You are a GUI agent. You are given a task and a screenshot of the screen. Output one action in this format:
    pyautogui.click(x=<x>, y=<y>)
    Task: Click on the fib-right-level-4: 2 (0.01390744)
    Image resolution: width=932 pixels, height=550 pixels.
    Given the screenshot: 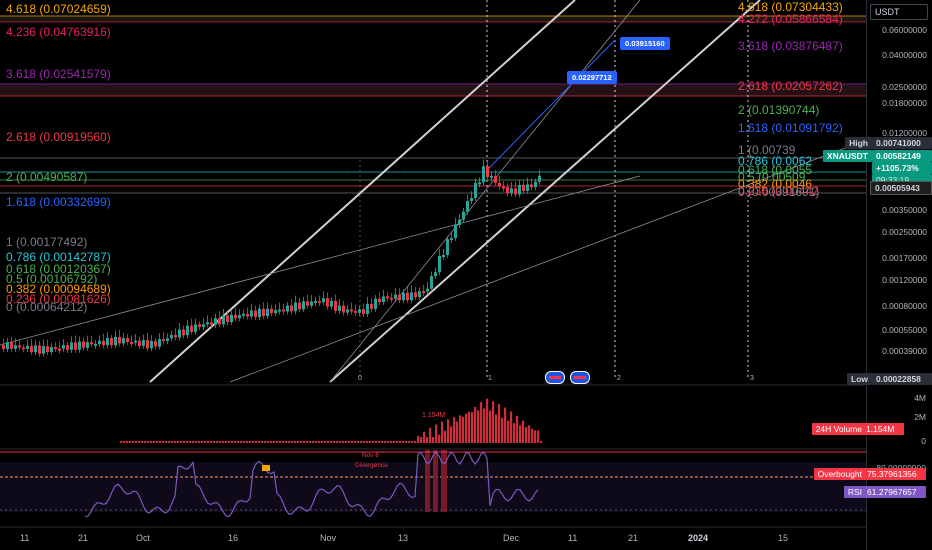 What is the action you would take?
    pyautogui.click(x=779, y=110)
    